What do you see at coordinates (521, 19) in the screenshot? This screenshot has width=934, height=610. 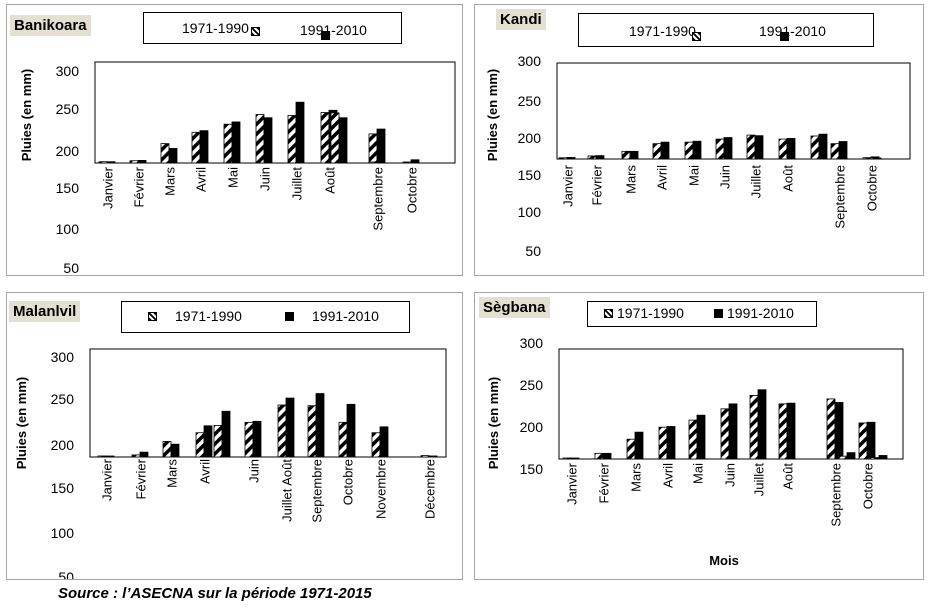 I see `chart-title: Kandi` at bounding box center [521, 19].